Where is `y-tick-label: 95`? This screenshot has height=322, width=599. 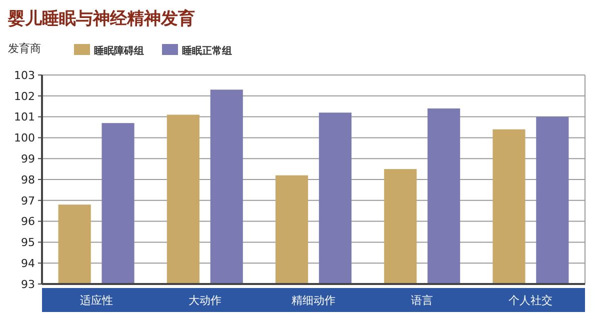 y-tick-label: 95 is located at coordinates (28, 243).